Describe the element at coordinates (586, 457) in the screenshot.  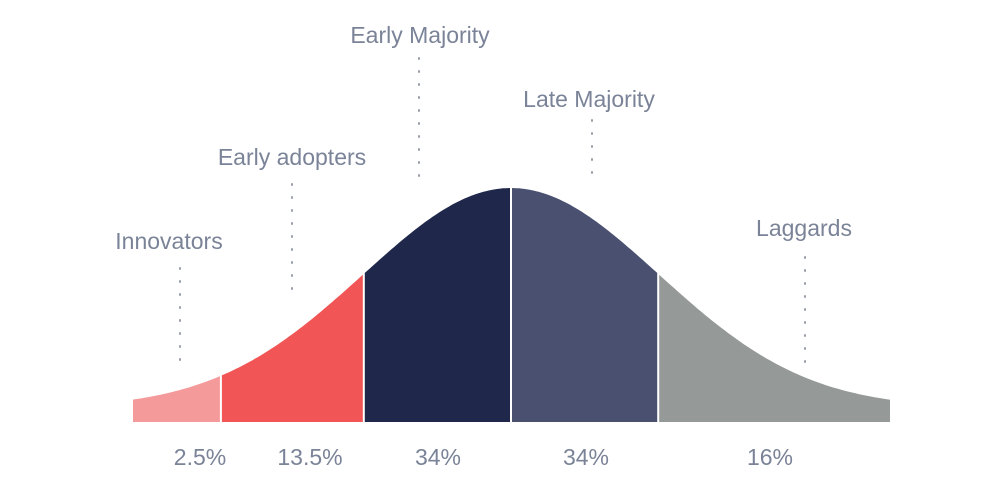
I see `percent-label-late-majority: 34%` at that location.